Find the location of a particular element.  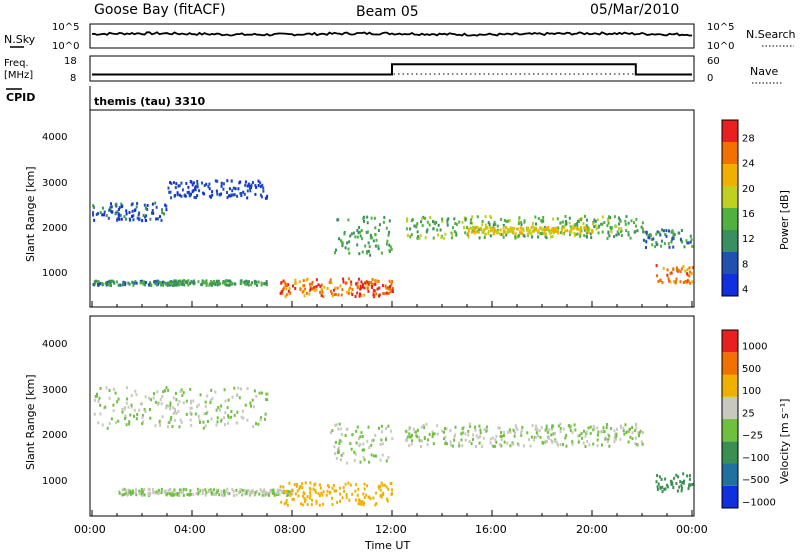

colorbar-tick-label: 16 is located at coordinates (748, 214).